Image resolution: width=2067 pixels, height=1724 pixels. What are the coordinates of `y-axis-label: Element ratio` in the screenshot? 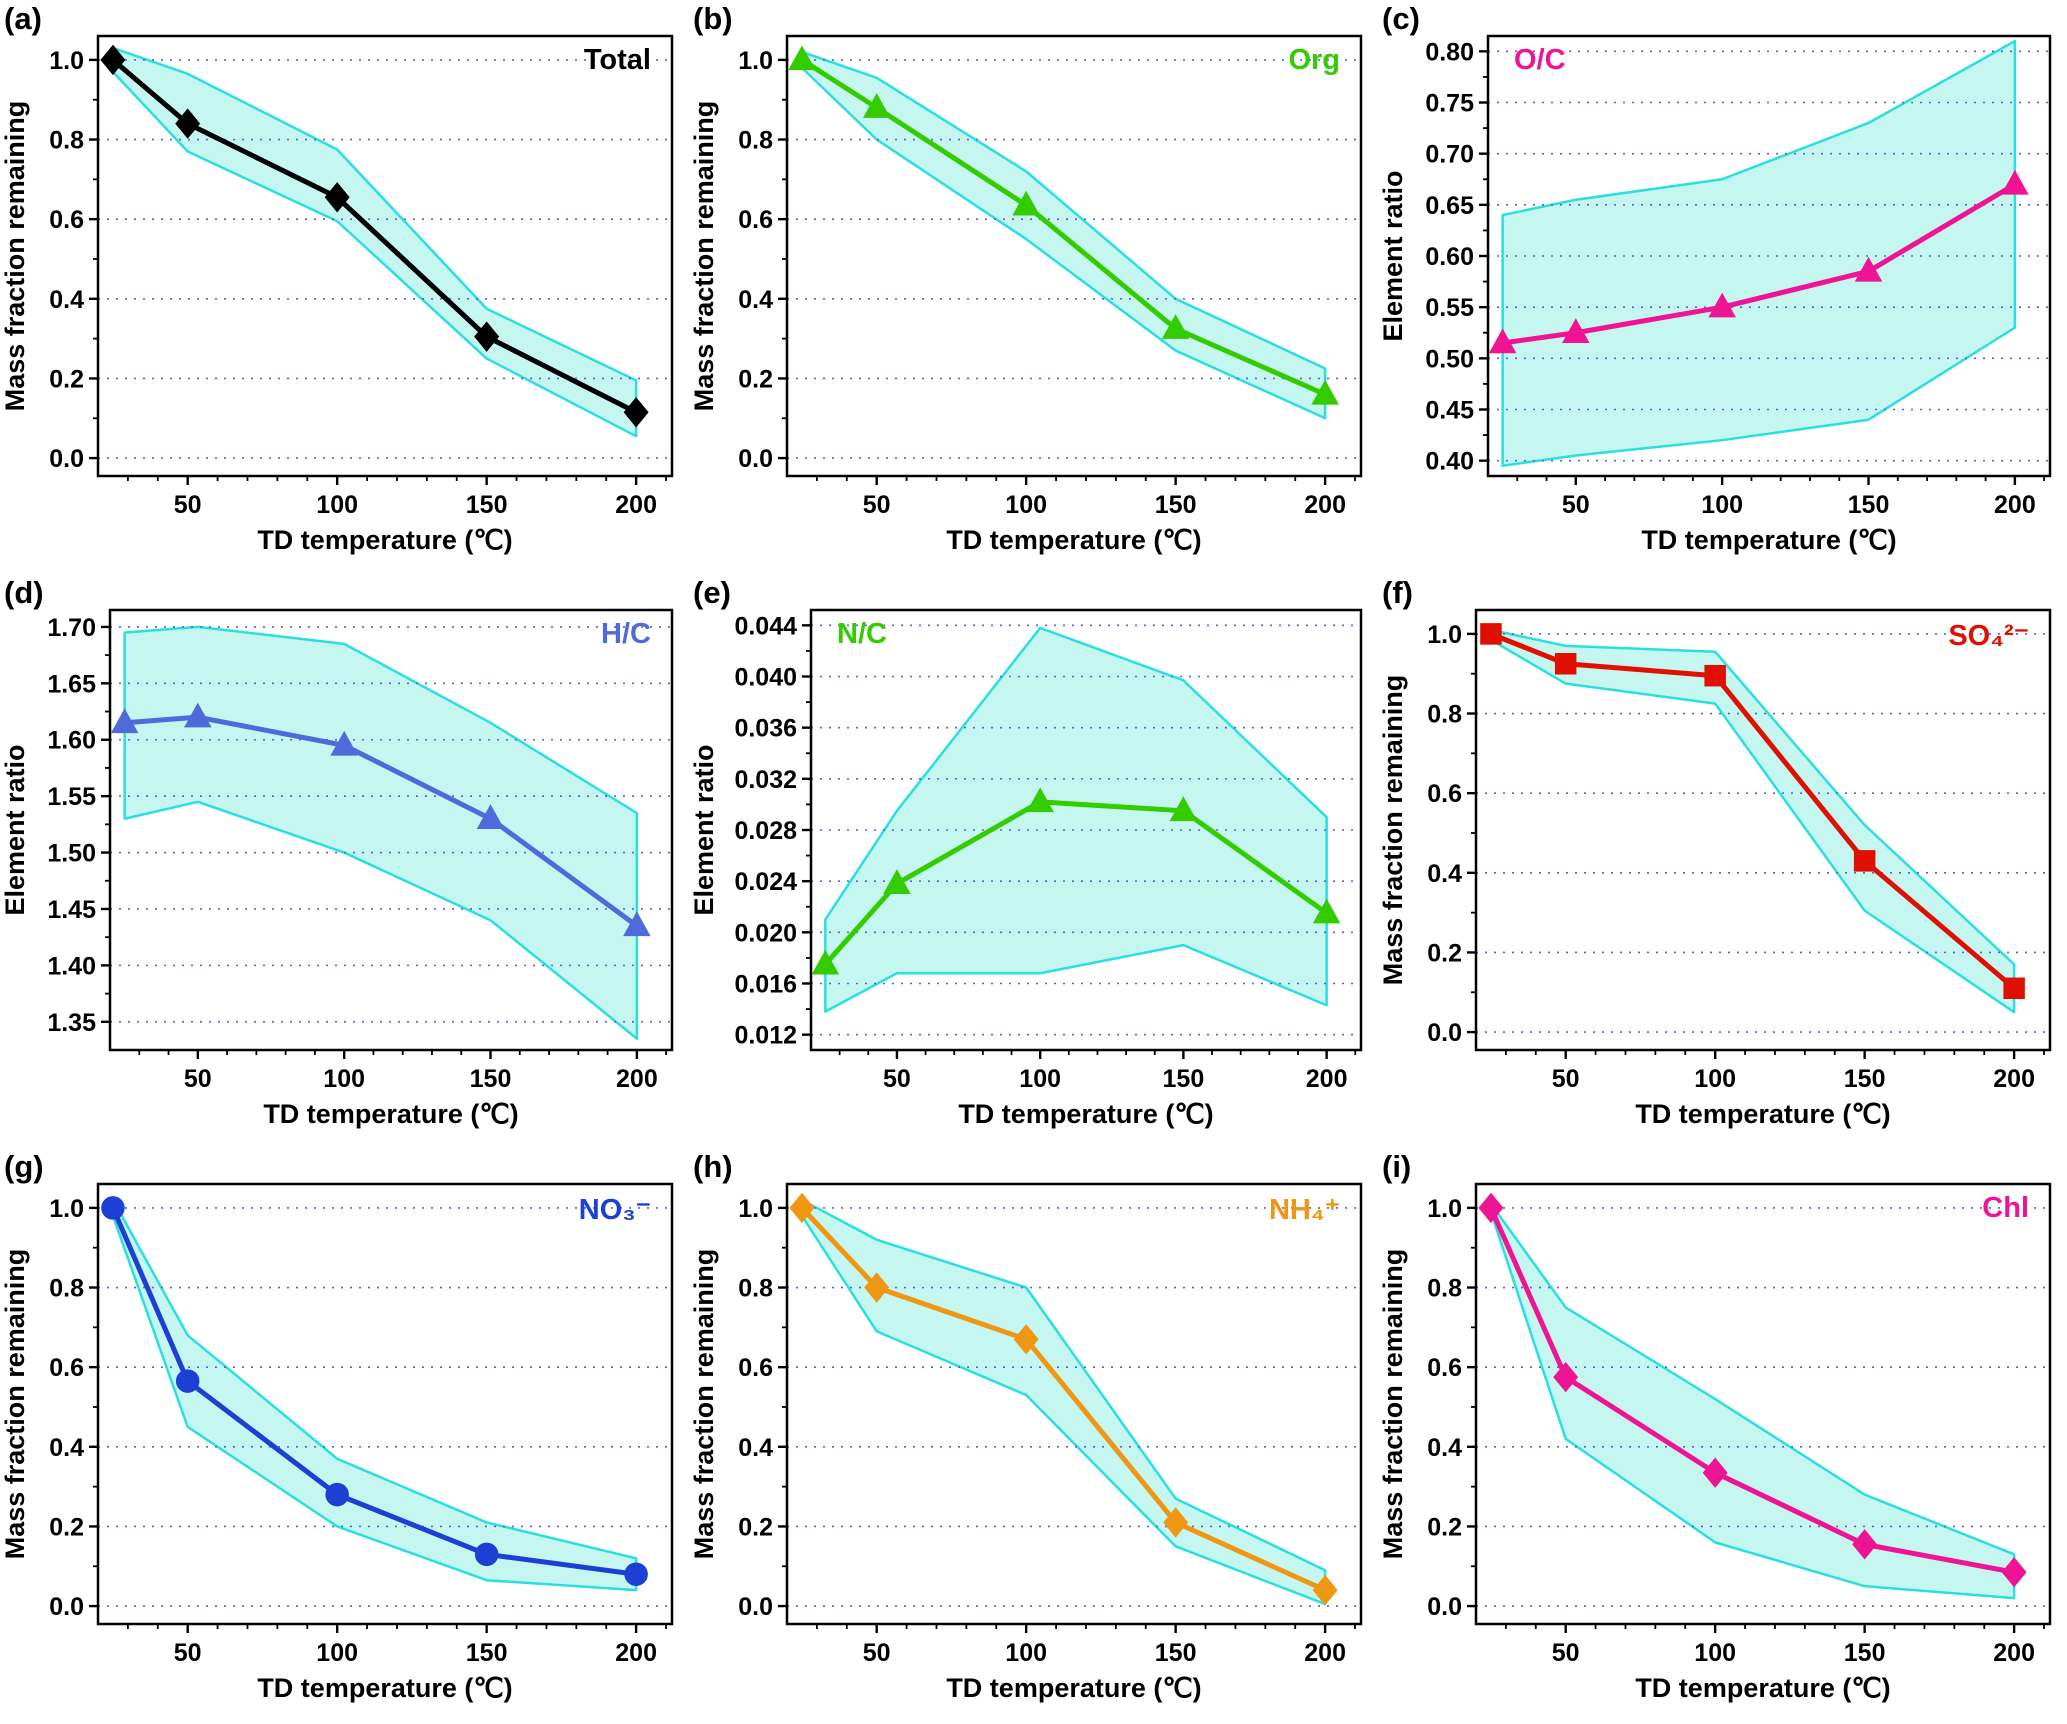 It's located at (15, 829).